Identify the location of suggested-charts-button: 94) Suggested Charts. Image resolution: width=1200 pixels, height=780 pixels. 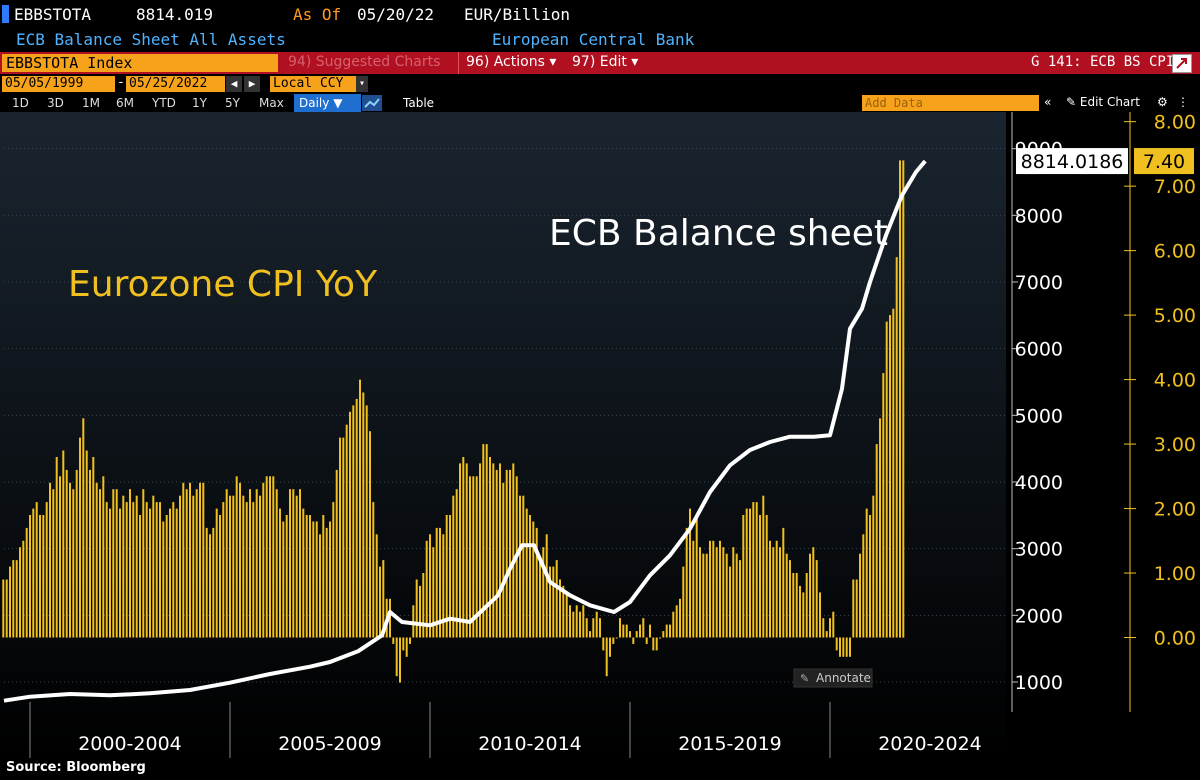
(364, 62).